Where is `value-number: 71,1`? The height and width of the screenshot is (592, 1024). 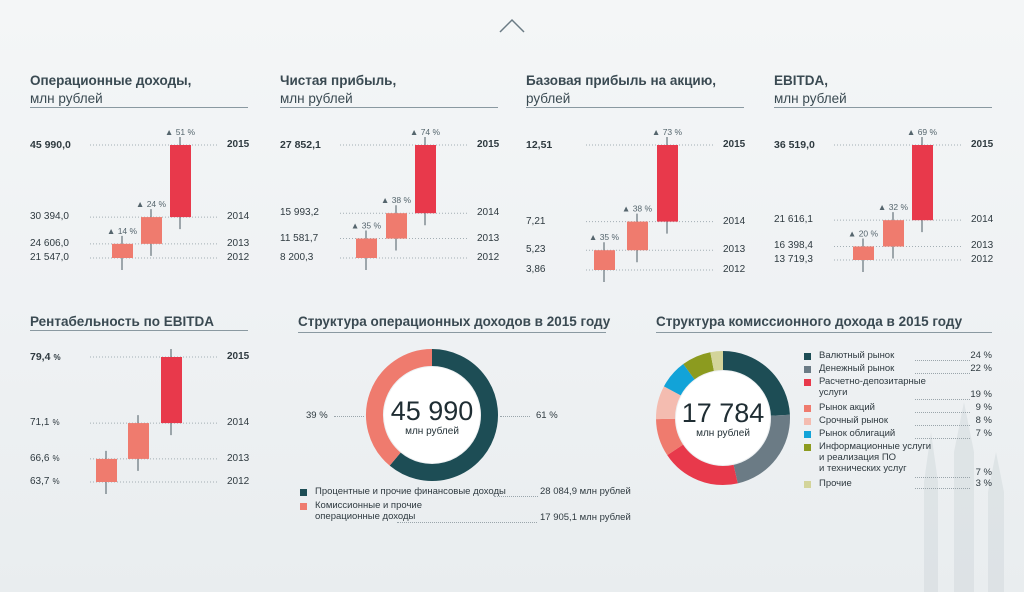
value-number: 71,1 is located at coordinates (40, 423).